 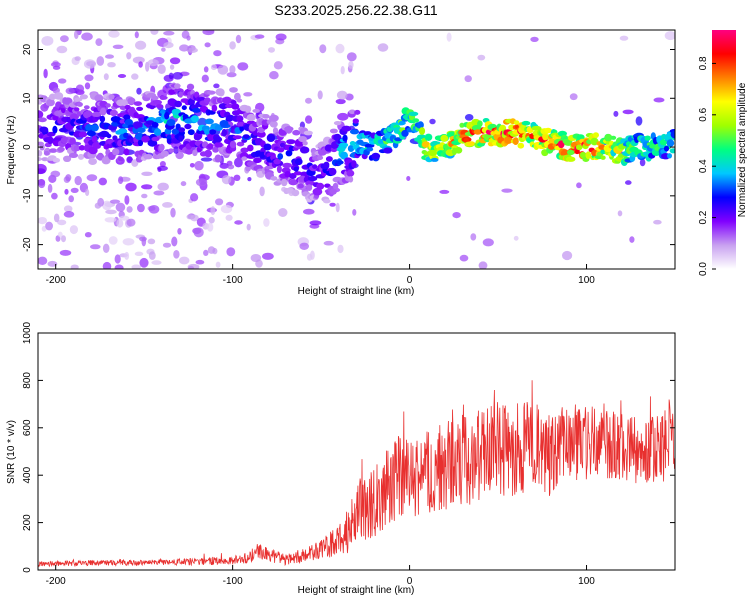 What do you see at coordinates (707, 166) in the screenshot?
I see `colorbar-ticks: 0.0 0.2 0.4 0.6 0.8` at bounding box center [707, 166].